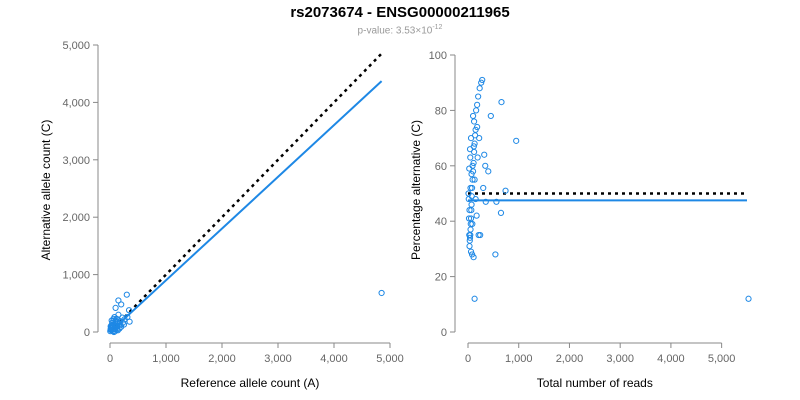 This screenshot has width=800, height=400. I want to click on left-x-tick-label: 4,000, so click(334, 359).